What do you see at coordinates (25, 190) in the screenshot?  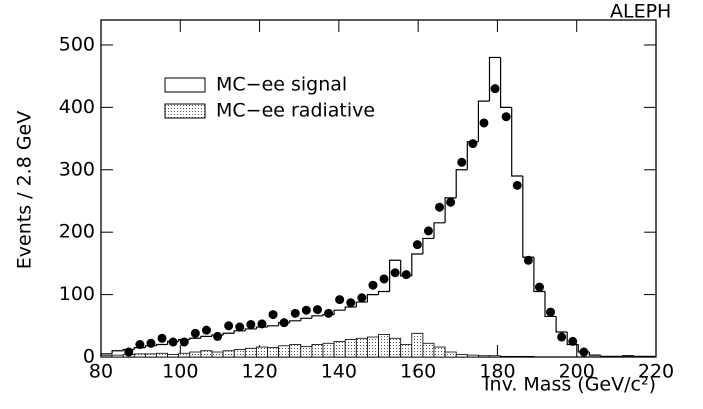 I see `y-axis-label: Events / 2.8 GeV` at bounding box center [25, 190].